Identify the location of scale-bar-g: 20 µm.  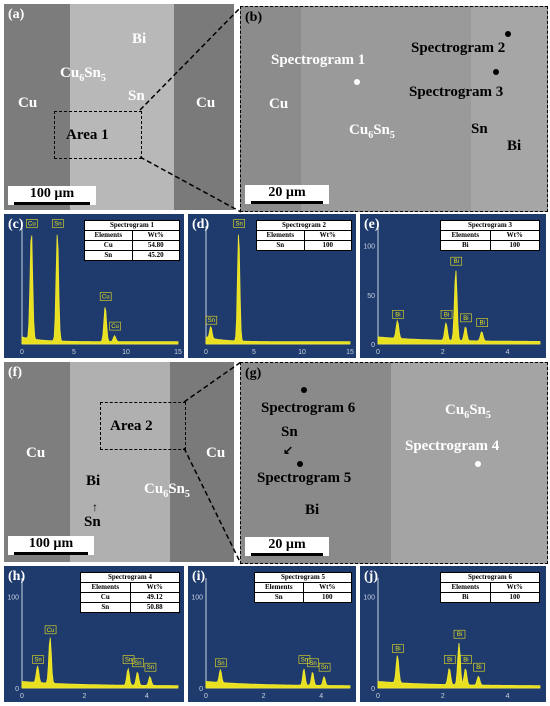
(287, 546).